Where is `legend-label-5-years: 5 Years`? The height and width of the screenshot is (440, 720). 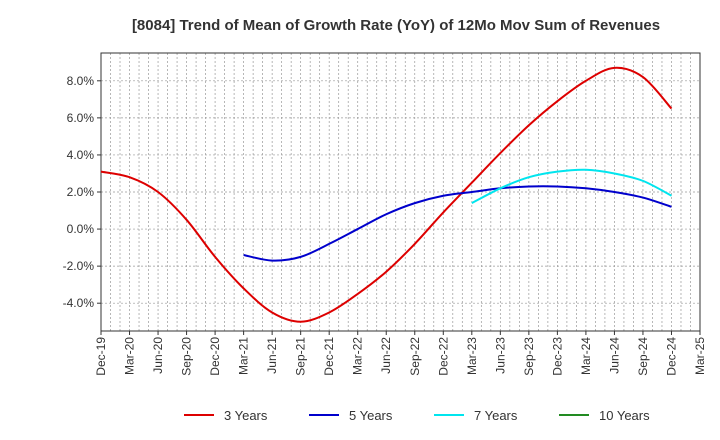 legend-label-5-years: 5 Years is located at coordinates (371, 415).